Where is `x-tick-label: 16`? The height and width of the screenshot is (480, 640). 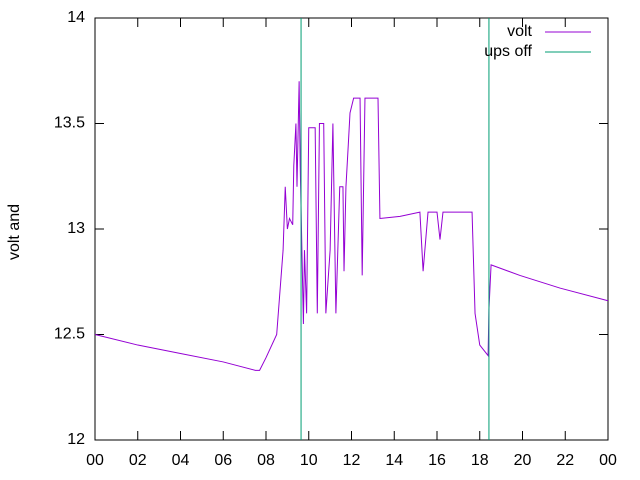
x-tick-label: 16 is located at coordinates (437, 460).